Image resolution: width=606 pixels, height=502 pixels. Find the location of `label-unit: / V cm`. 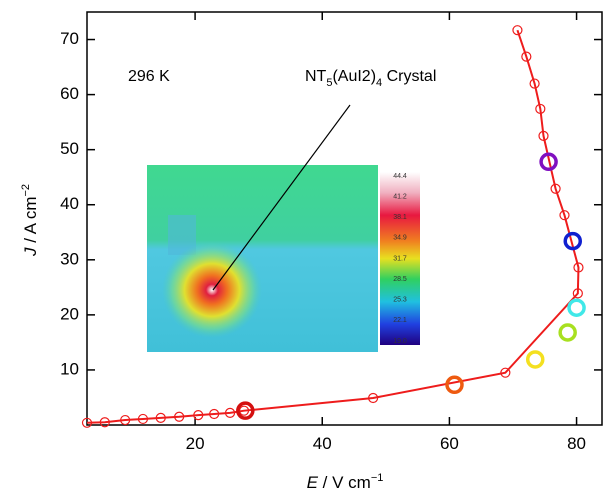

label-unit: / V cm is located at coordinates (344, 482).